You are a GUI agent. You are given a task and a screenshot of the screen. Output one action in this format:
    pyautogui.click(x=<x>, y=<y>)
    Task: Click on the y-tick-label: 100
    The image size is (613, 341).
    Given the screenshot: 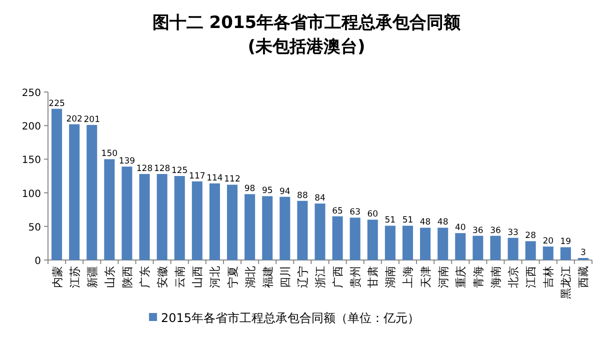 What is the action you would take?
    pyautogui.click(x=31, y=194)
    